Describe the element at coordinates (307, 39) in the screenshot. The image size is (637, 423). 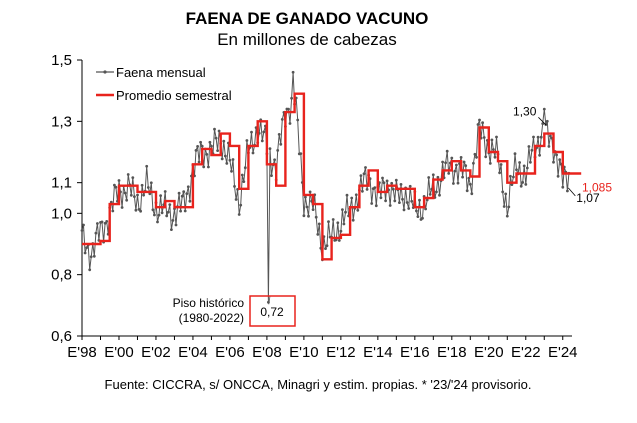
I see `chart-subtitle: En millones de cabezas` at that location.